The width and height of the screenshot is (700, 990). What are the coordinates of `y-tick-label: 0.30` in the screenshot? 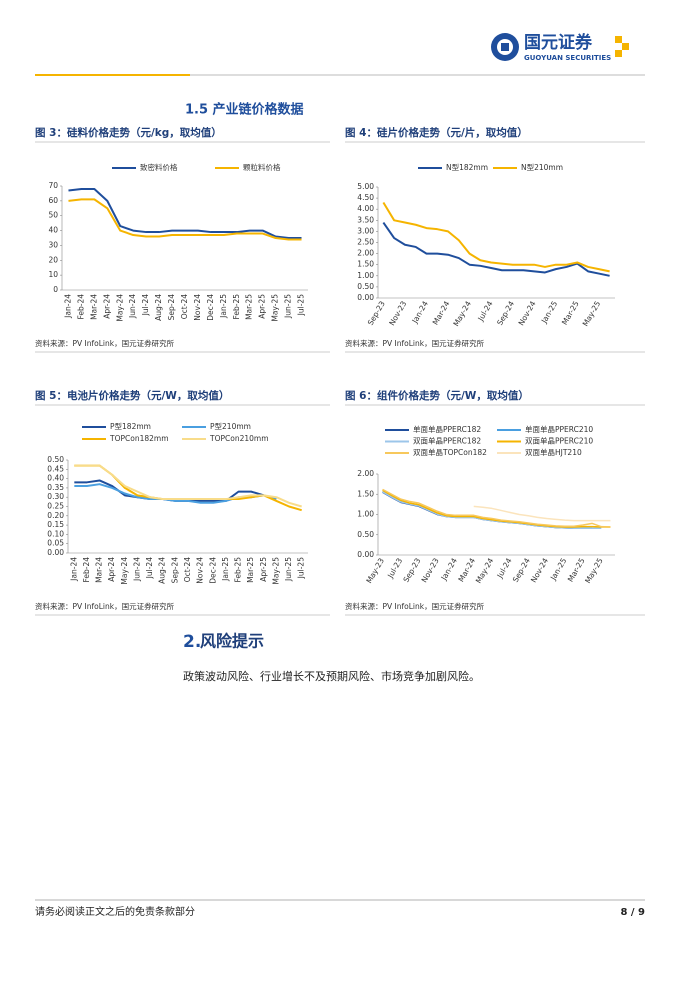 It's located at (55, 496).